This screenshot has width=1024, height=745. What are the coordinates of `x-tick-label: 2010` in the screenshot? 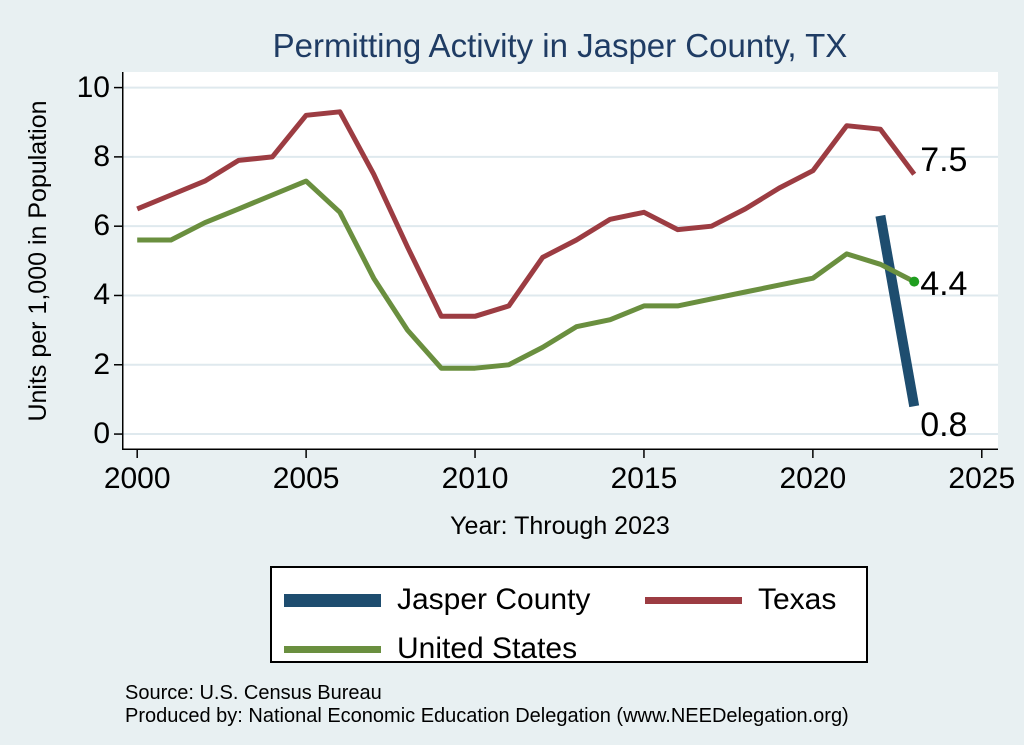 It's located at (475, 478).